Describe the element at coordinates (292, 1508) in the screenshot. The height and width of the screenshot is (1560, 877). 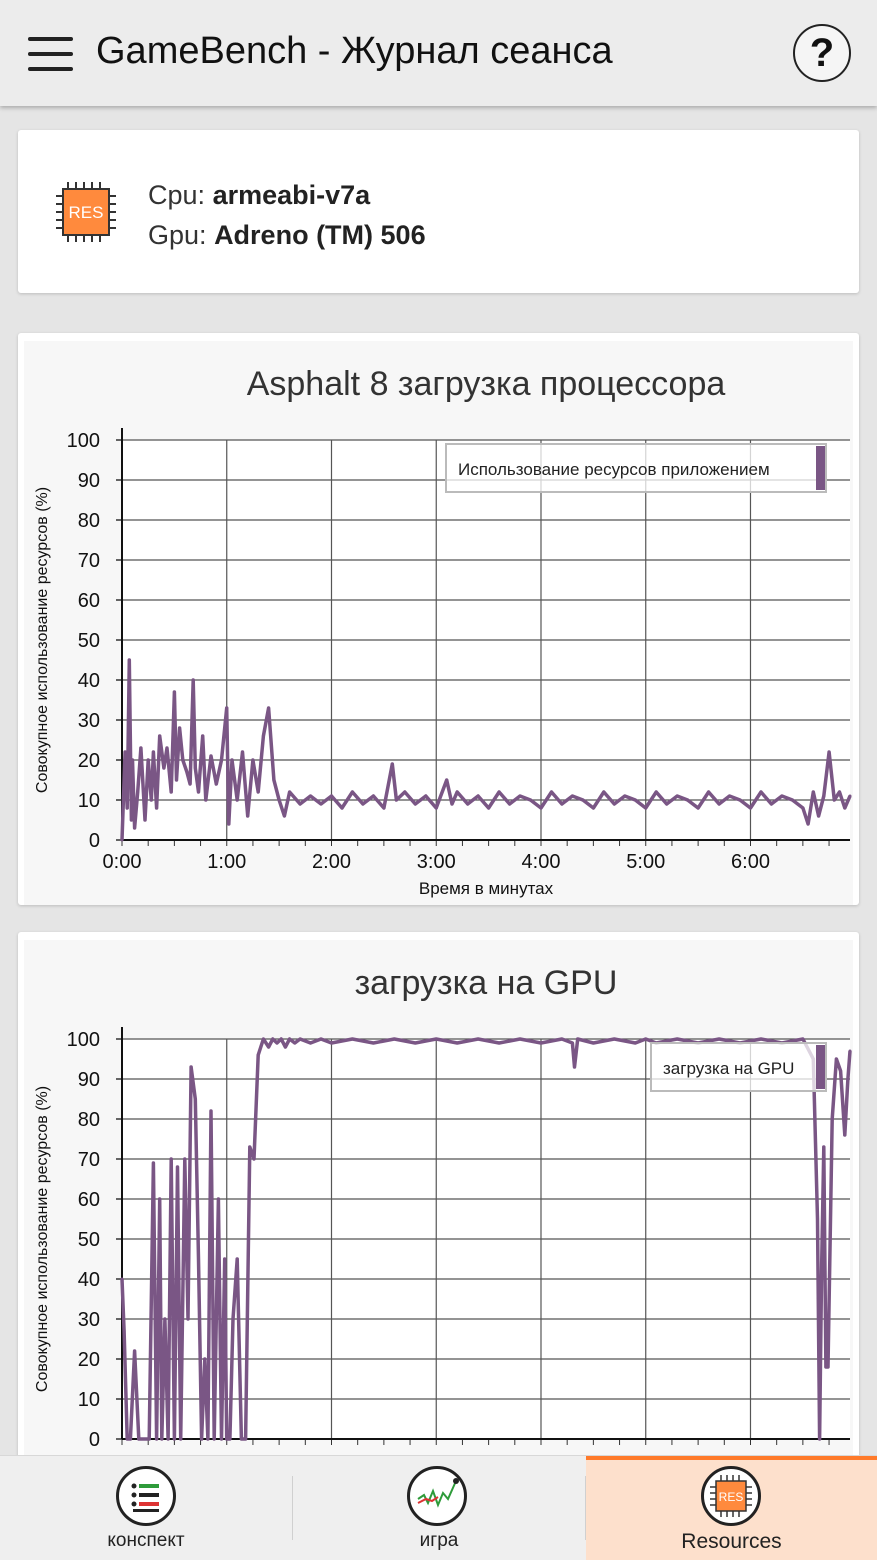
I see `nav-divider` at that location.